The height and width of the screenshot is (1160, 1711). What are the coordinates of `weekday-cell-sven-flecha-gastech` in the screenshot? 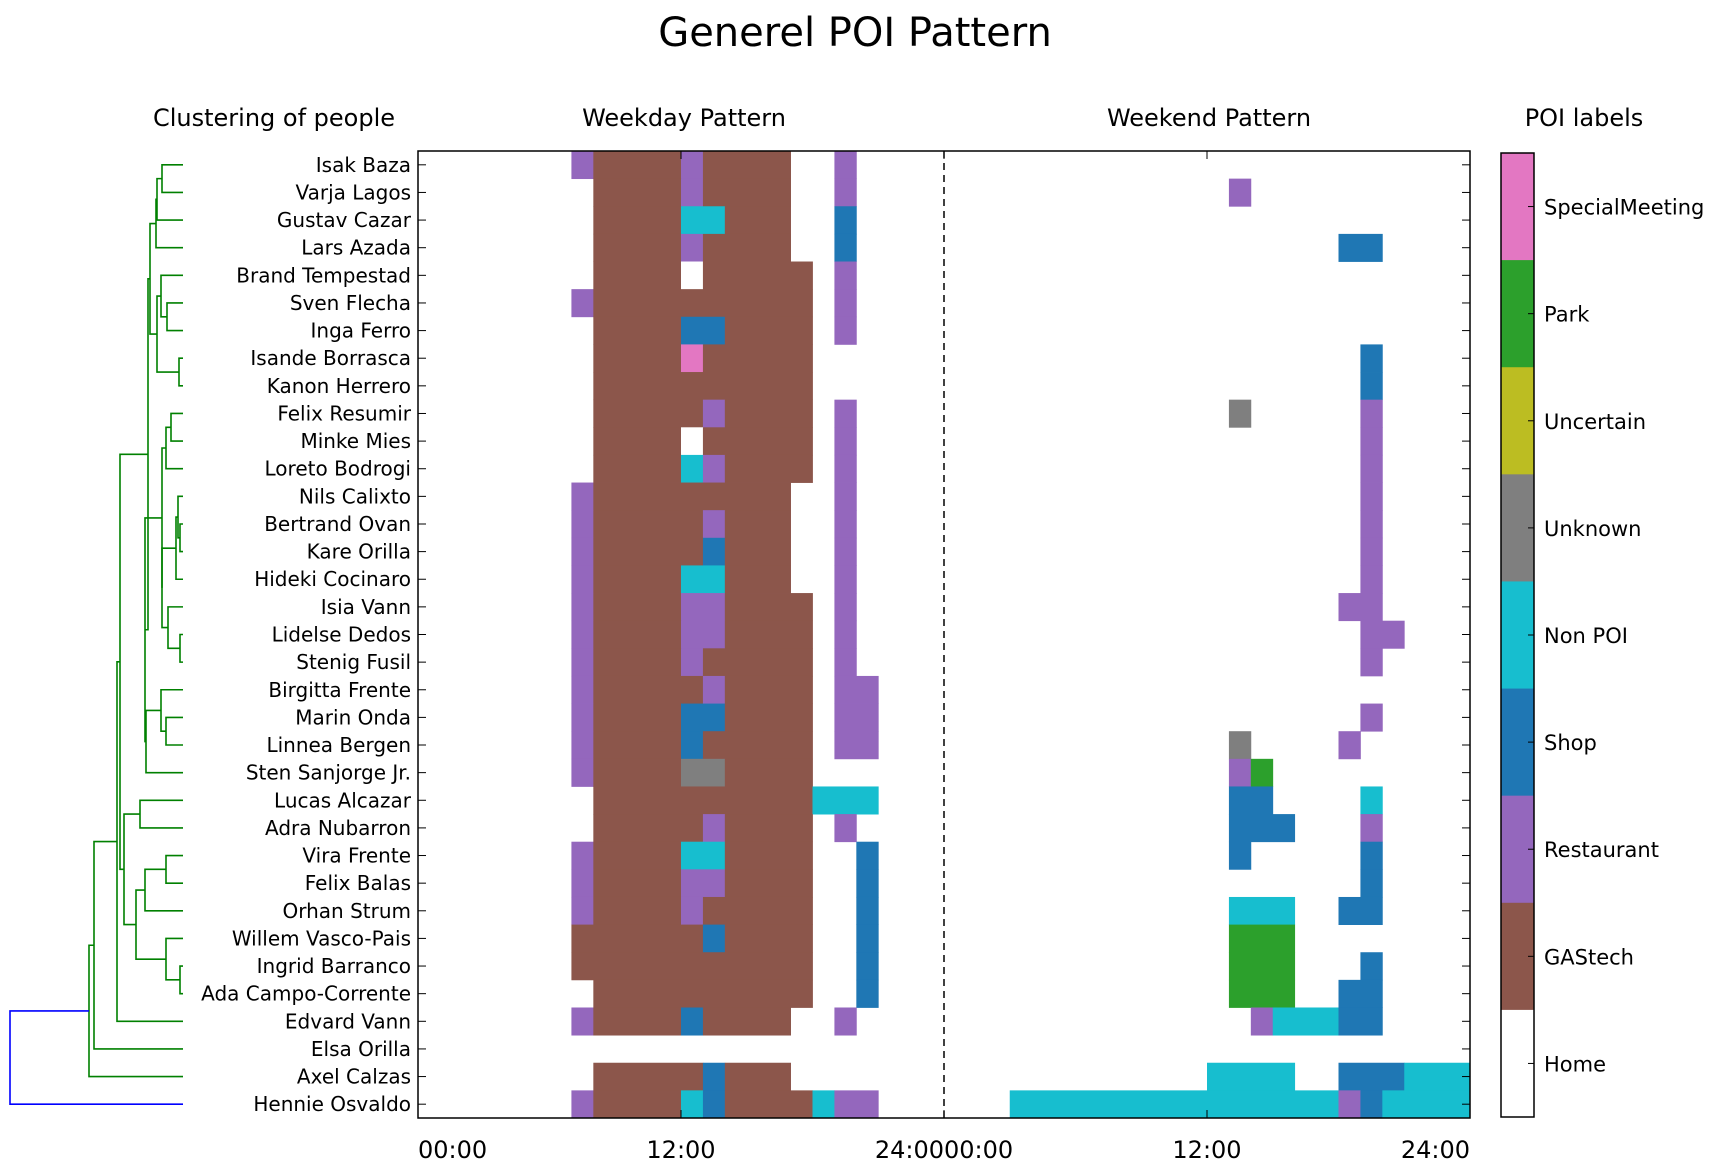 It's located at (703, 303).